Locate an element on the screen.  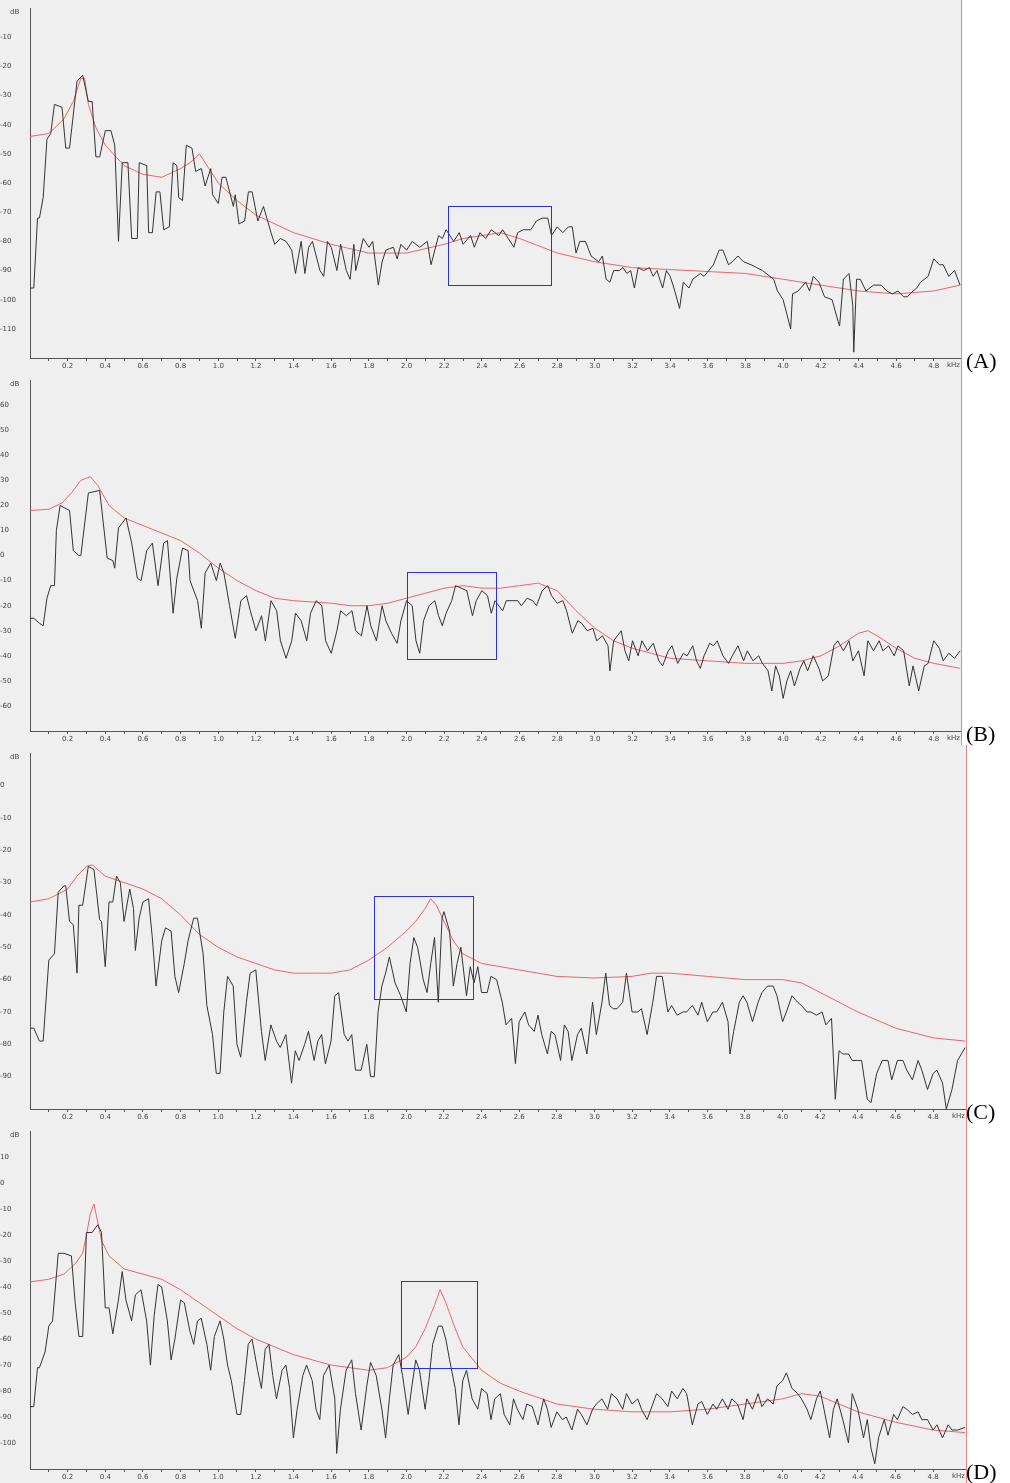
text: (B) is located at coordinates (981, 733).